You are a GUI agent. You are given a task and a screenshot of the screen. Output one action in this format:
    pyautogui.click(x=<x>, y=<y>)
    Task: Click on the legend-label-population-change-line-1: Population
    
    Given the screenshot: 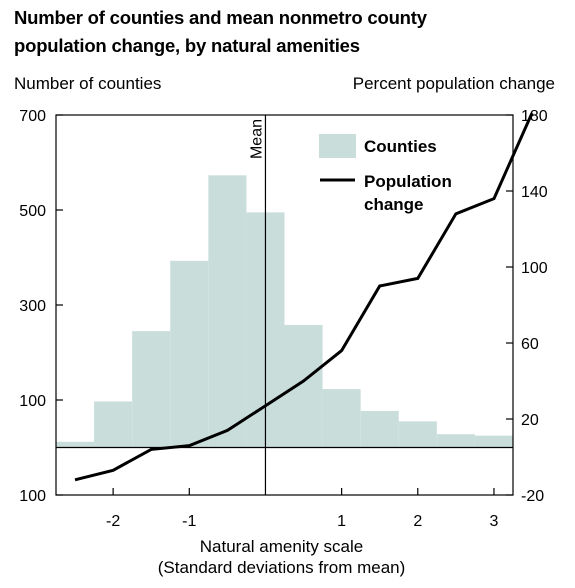 What is the action you would take?
    pyautogui.click(x=408, y=181)
    